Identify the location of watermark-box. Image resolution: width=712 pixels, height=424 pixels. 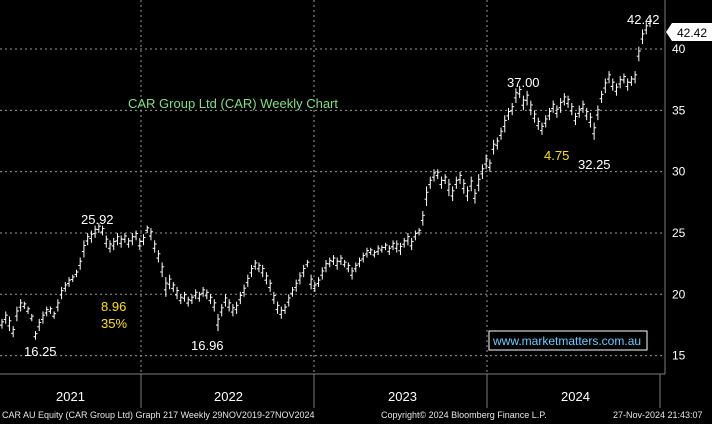
(568, 340).